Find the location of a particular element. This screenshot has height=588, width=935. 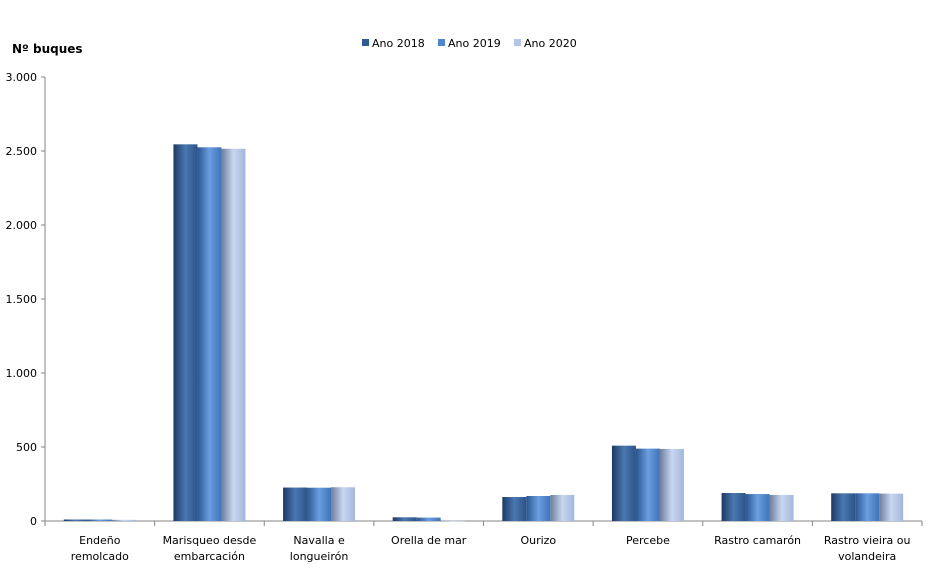

x-tick-label: Rastro camarón is located at coordinates (757, 540).